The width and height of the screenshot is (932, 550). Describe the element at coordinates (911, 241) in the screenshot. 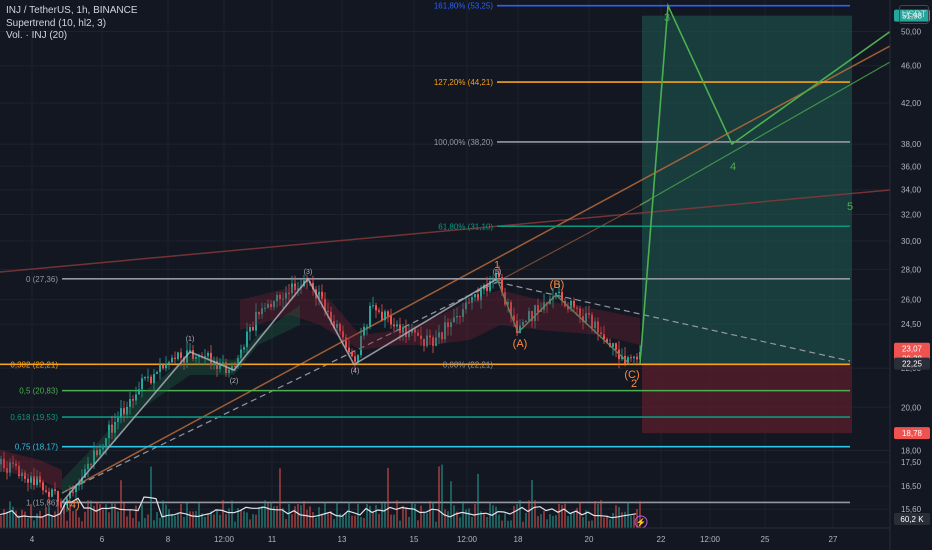

I see `price-axis-tick: 30,00` at that location.